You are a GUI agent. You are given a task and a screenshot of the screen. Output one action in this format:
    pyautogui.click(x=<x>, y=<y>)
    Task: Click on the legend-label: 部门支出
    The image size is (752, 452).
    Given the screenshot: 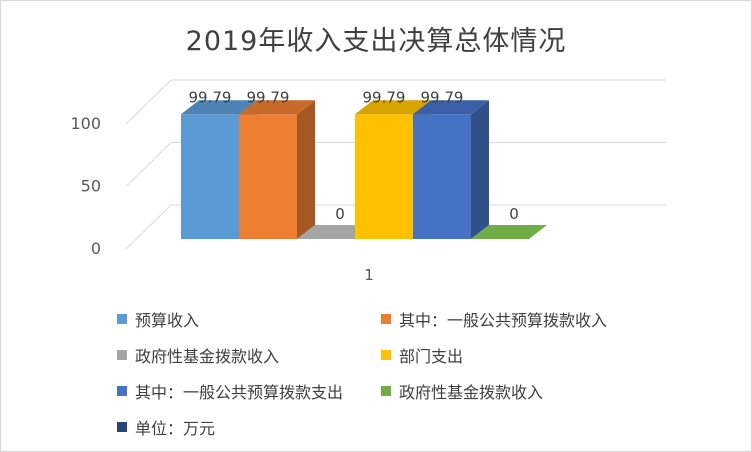 What is the action you would take?
    pyautogui.click(x=431, y=356)
    